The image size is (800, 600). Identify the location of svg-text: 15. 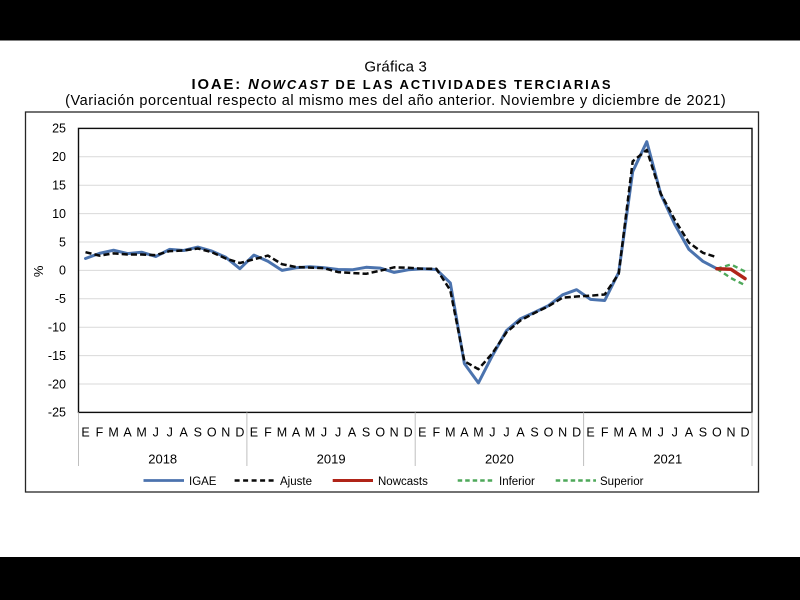
(59, 186).